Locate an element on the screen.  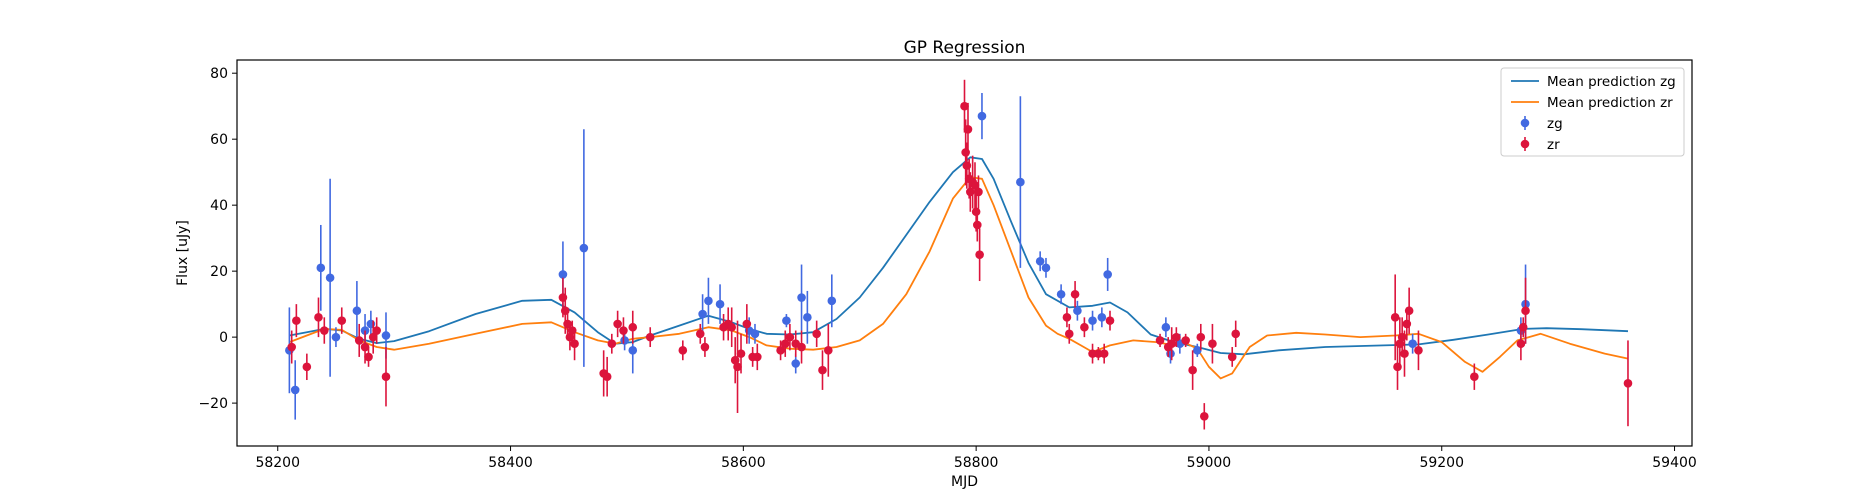
legend: Mean prediction zg Mean prediction zr zg zr is located at coordinates (1592, 112).